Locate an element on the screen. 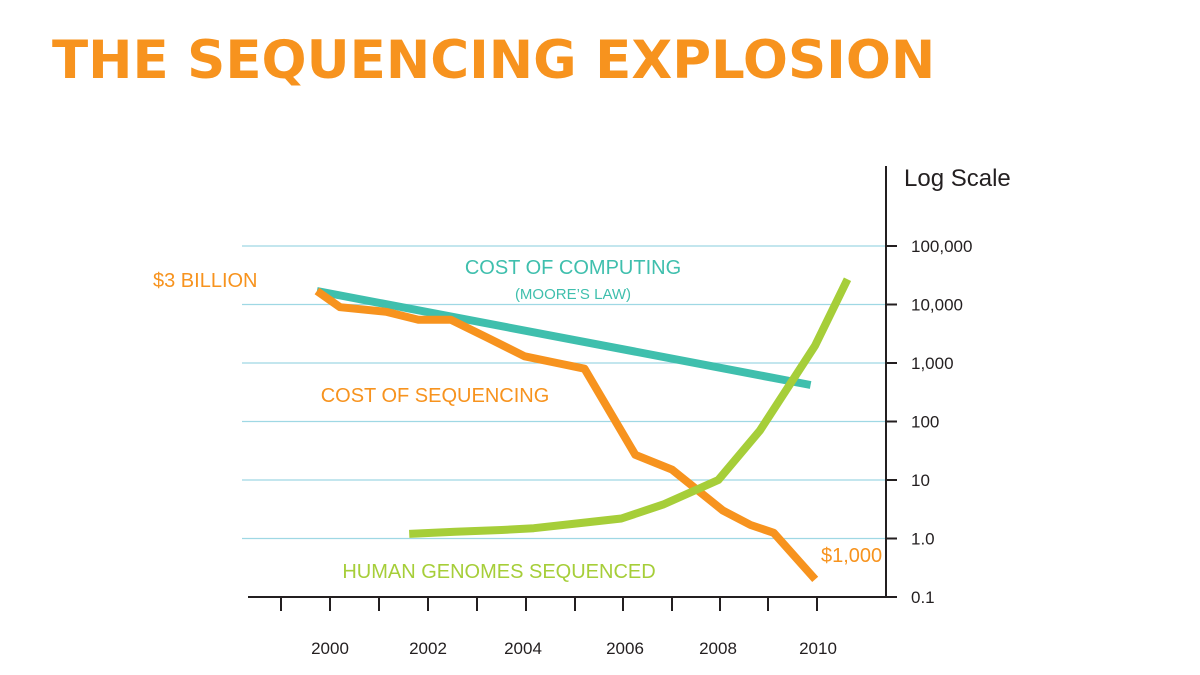 This screenshot has width=1200, height=675. series-line-genomes is located at coordinates (630, 407).